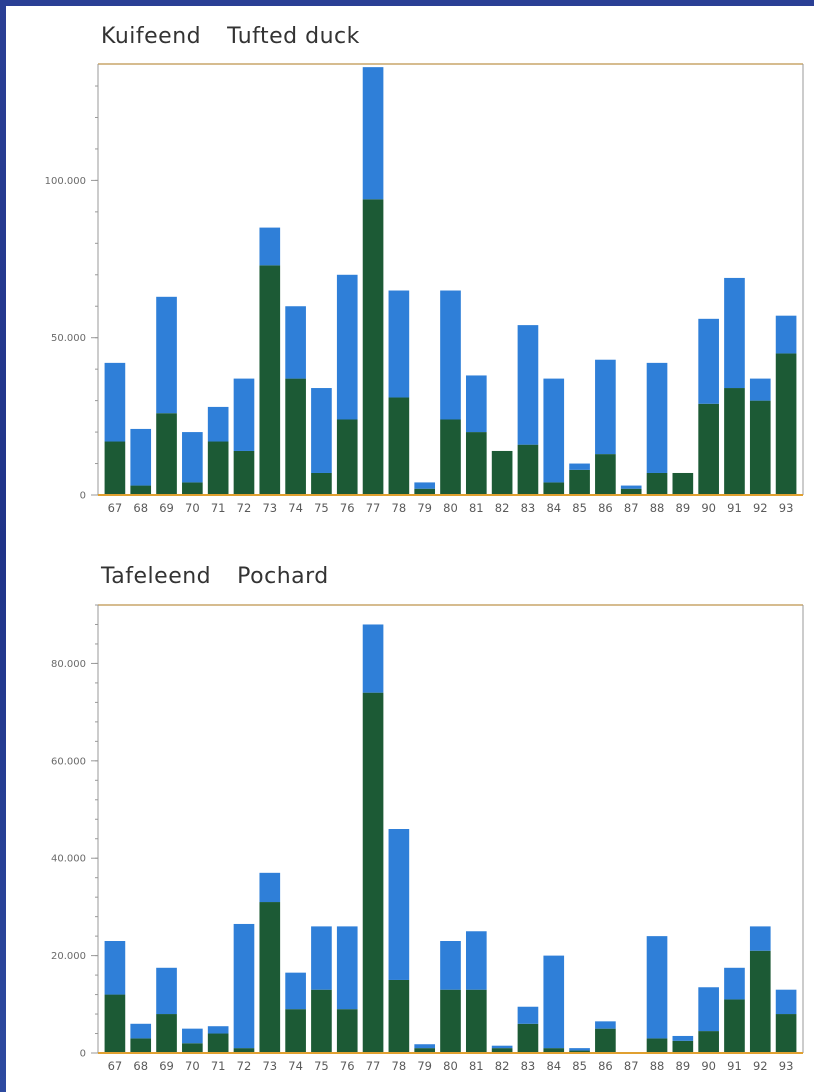 Image resolution: width=814 pixels, height=1092 pixels. Describe the element at coordinates (68, 956) in the screenshot. I see `y-tick-label: 20.000` at that location.